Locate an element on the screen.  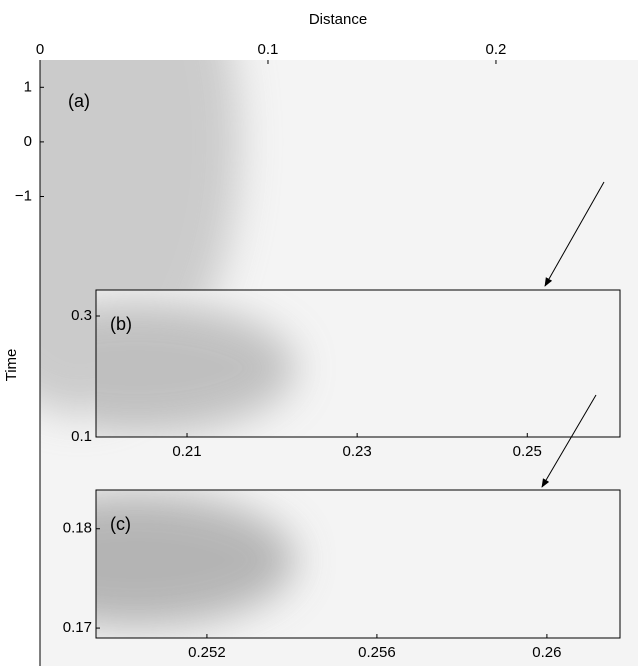
x-tick-label: 0.2 is located at coordinates (496, 49).